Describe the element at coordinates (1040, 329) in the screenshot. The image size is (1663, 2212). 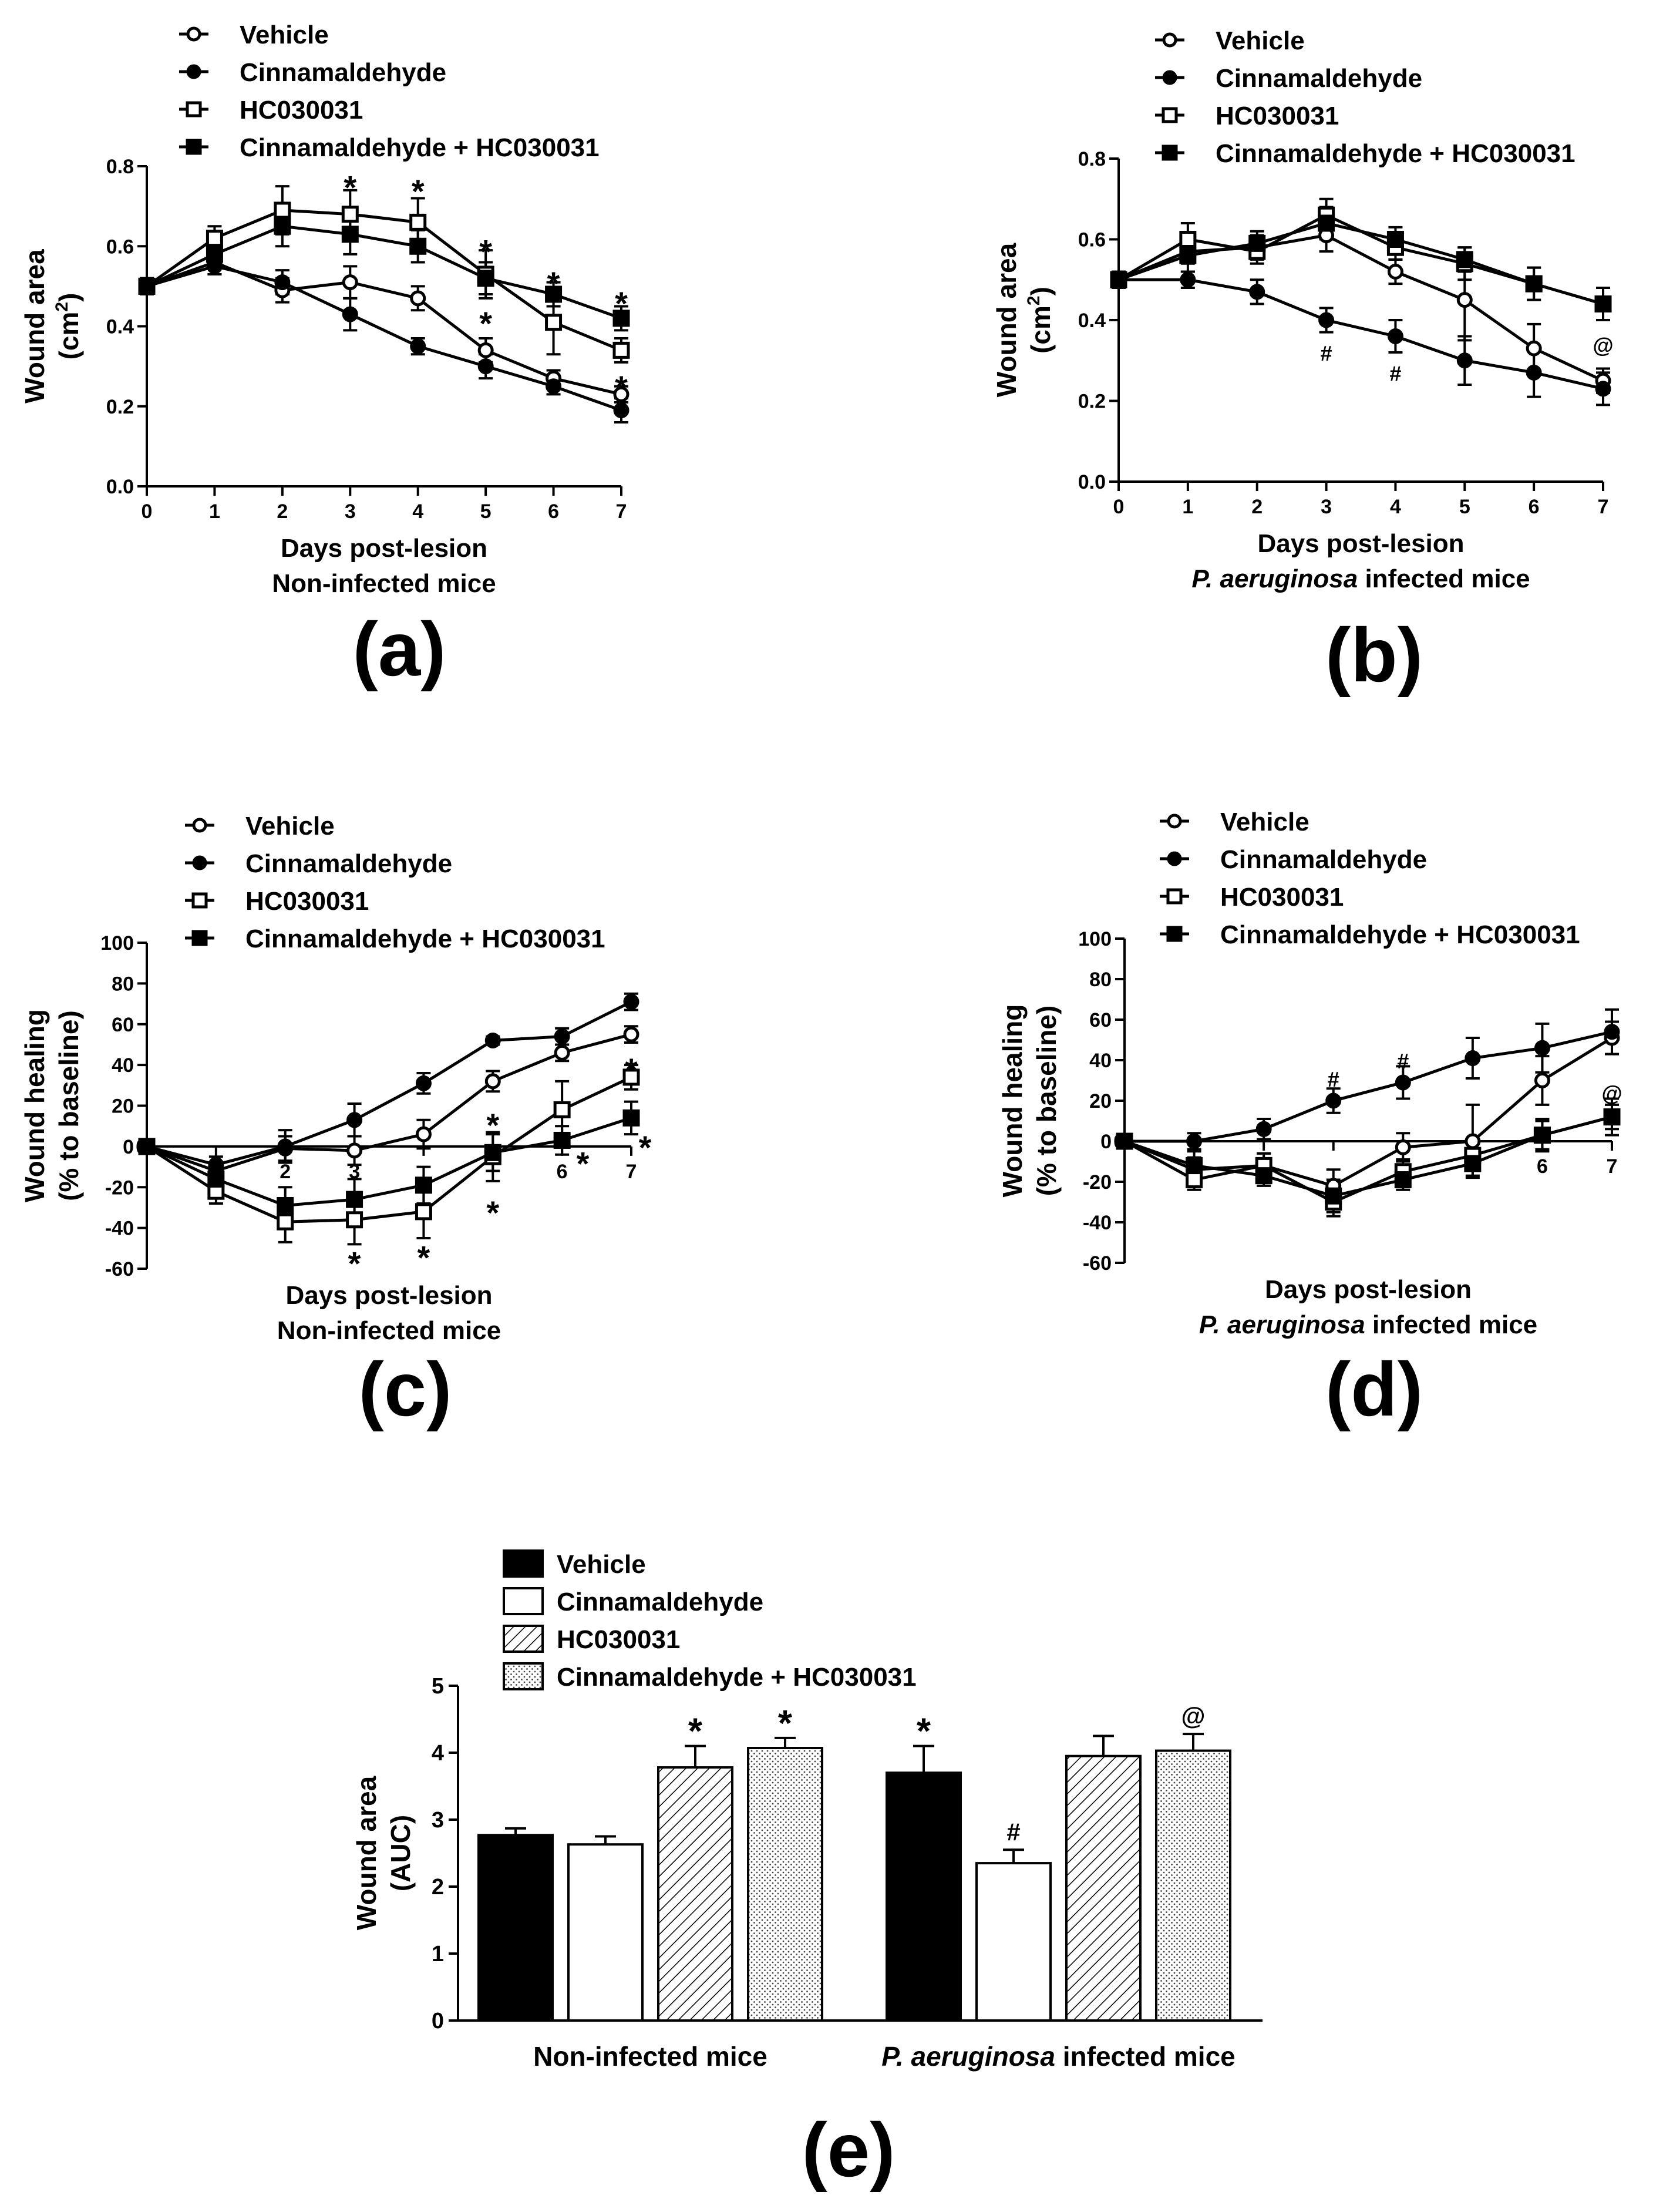
I see `unit: (cm` at that location.